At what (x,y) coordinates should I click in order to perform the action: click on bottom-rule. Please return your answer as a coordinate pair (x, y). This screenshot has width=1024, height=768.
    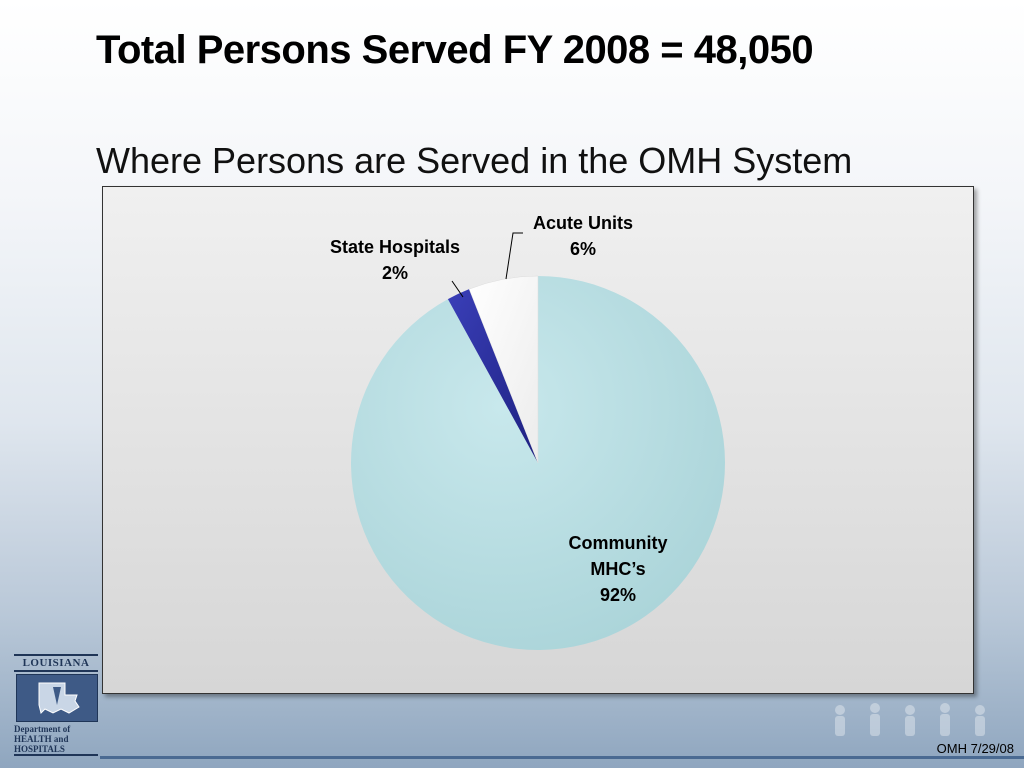
    Looking at the image, I should click on (562, 757).